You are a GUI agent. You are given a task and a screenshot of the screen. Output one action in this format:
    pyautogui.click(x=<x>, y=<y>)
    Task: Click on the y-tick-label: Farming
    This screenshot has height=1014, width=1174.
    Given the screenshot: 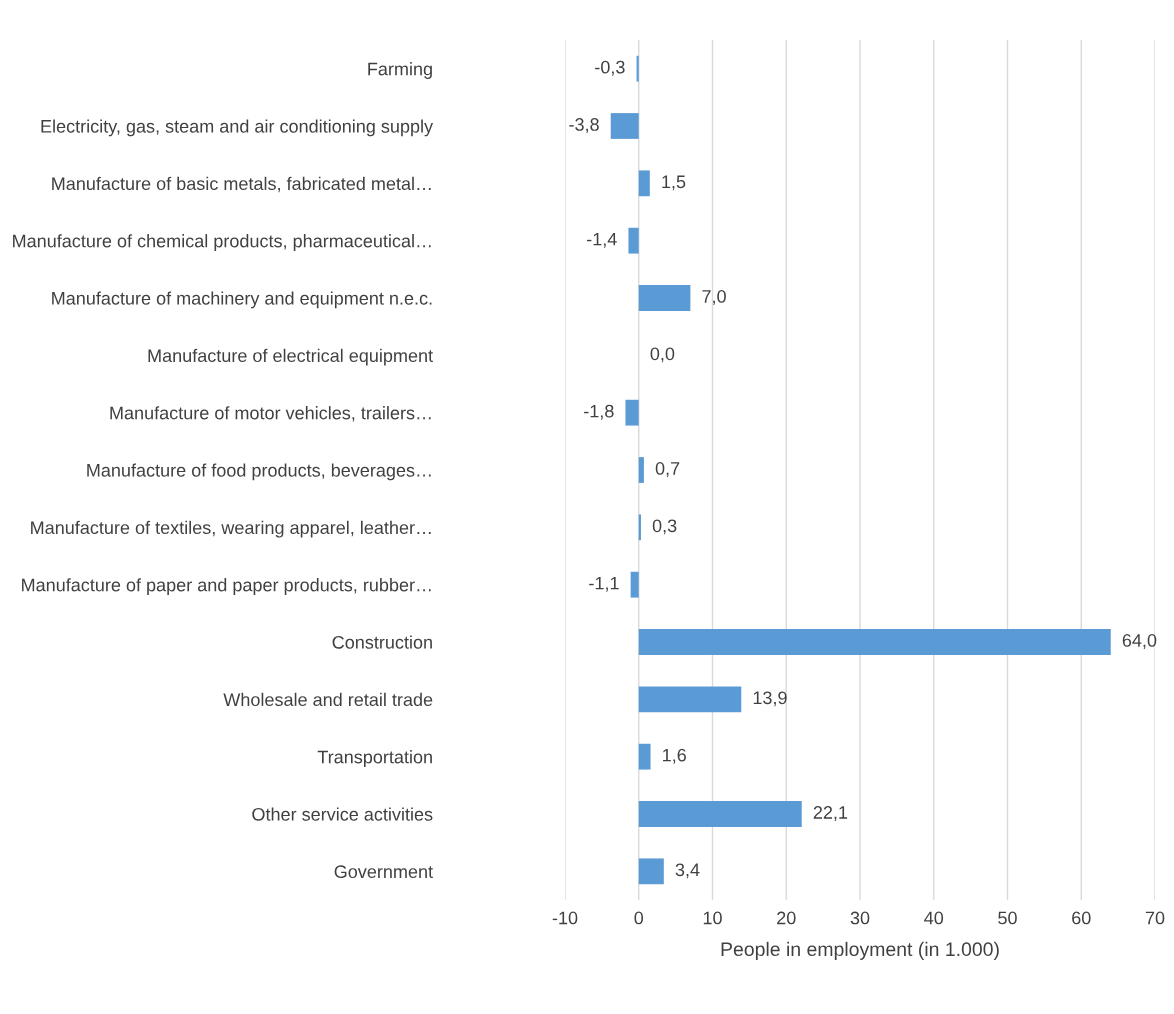 What is the action you would take?
    pyautogui.click(x=400, y=70)
    